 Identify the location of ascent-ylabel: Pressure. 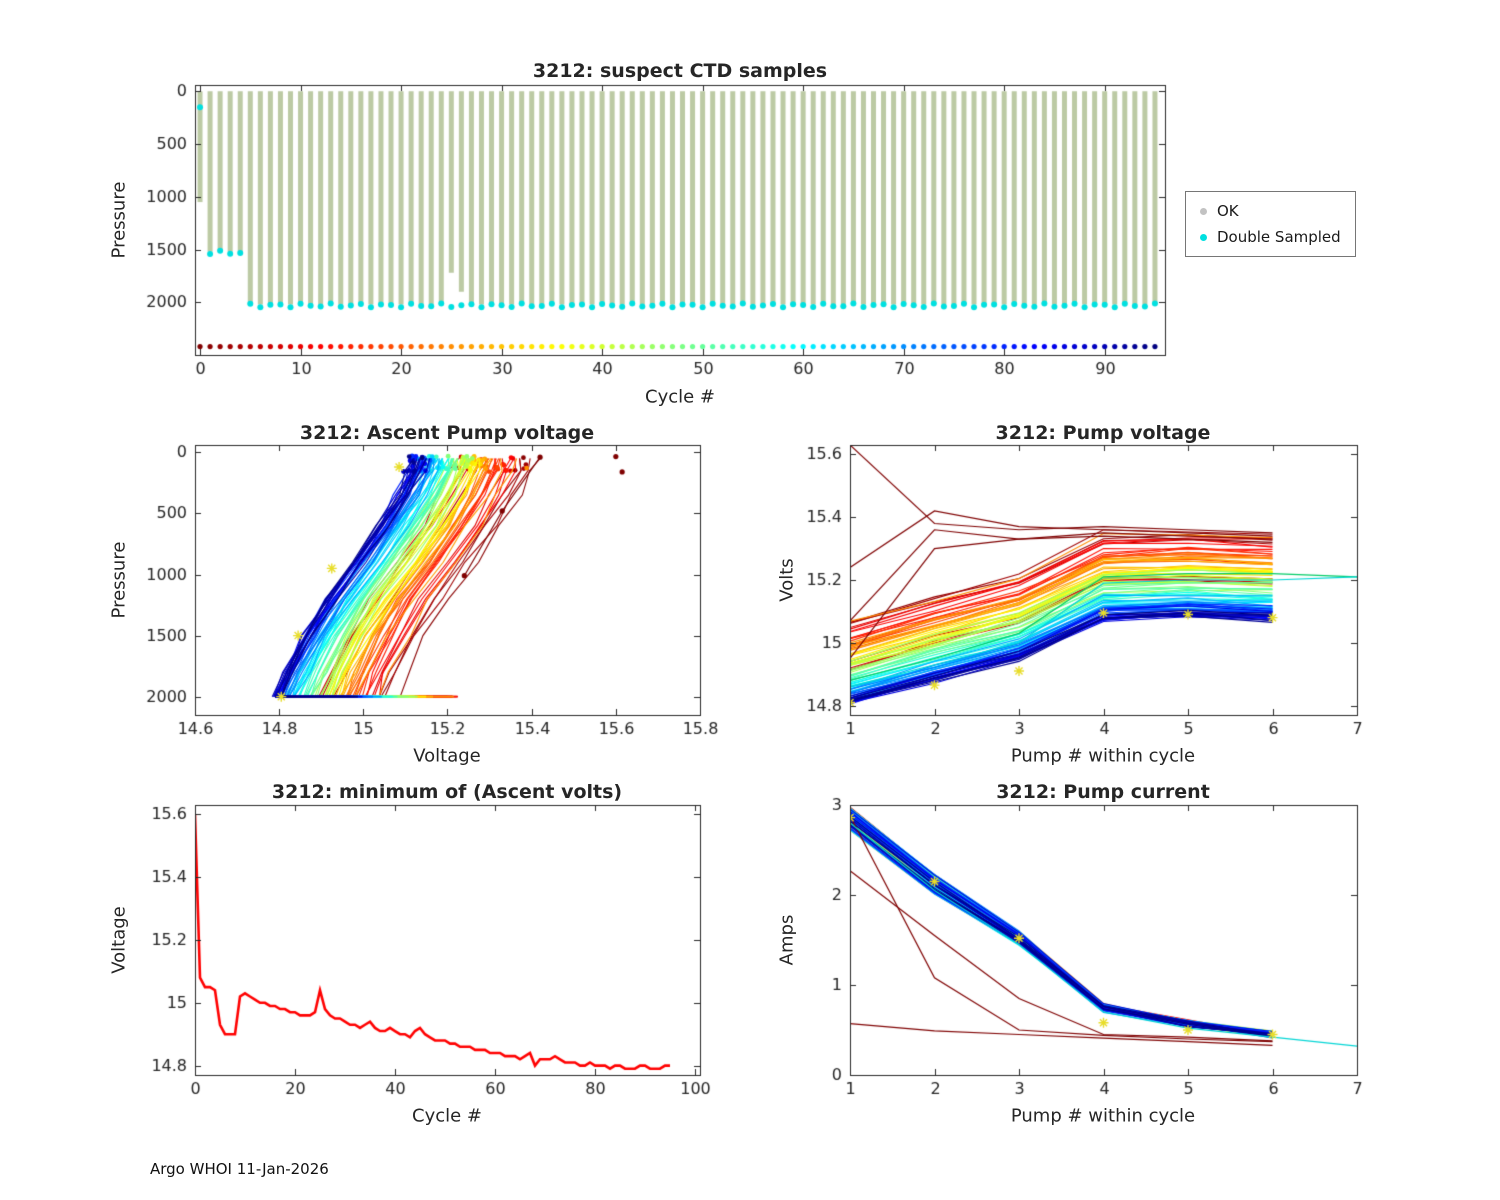
(119, 580).